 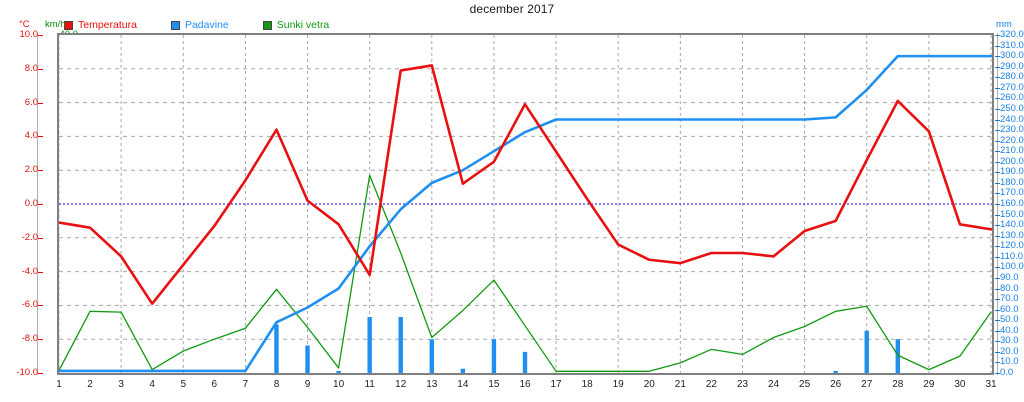 I want to click on tick-label-mm: 210.0, so click(x=1009, y=151).